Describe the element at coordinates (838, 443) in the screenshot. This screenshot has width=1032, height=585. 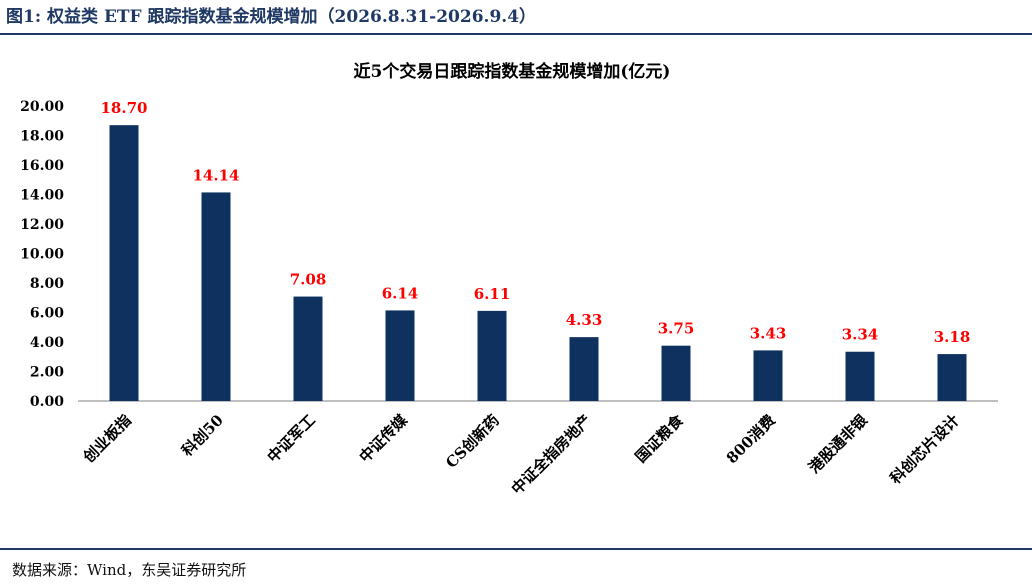
I see `x-tick-label: 港股通非银` at that location.